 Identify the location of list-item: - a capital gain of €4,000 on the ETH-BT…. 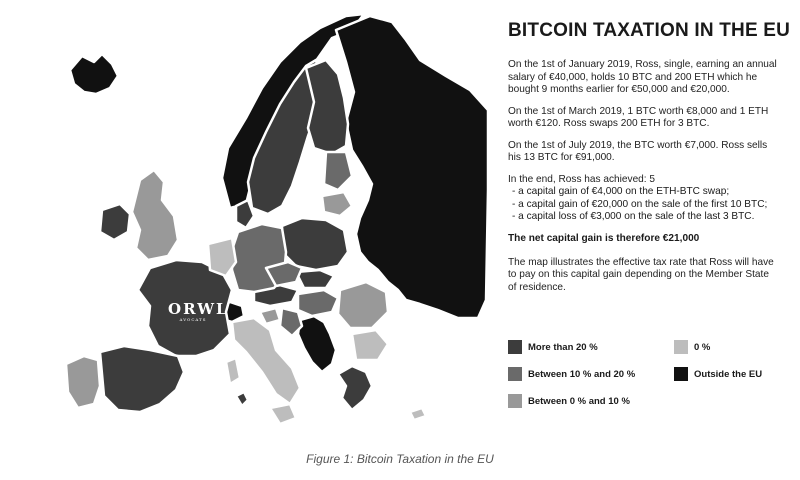
(621, 191).